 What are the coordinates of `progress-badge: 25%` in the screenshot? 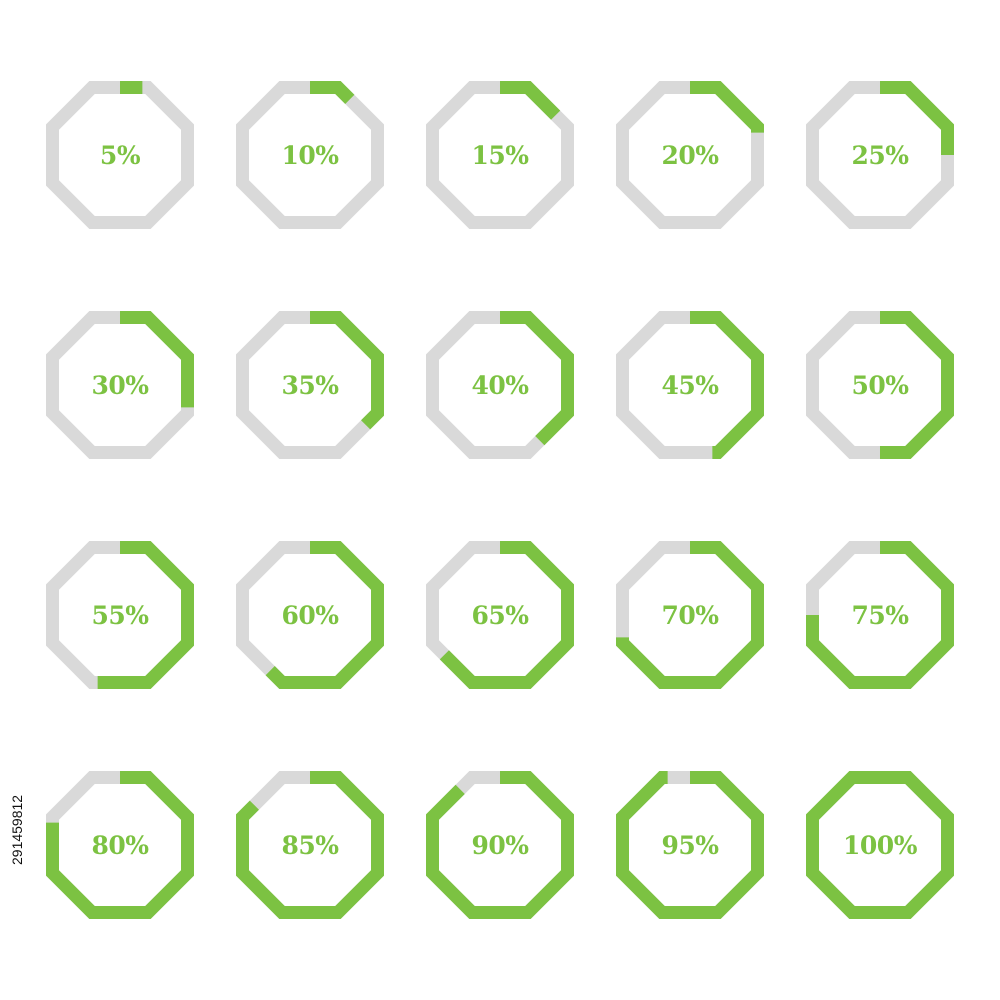 It's located at (880, 155).